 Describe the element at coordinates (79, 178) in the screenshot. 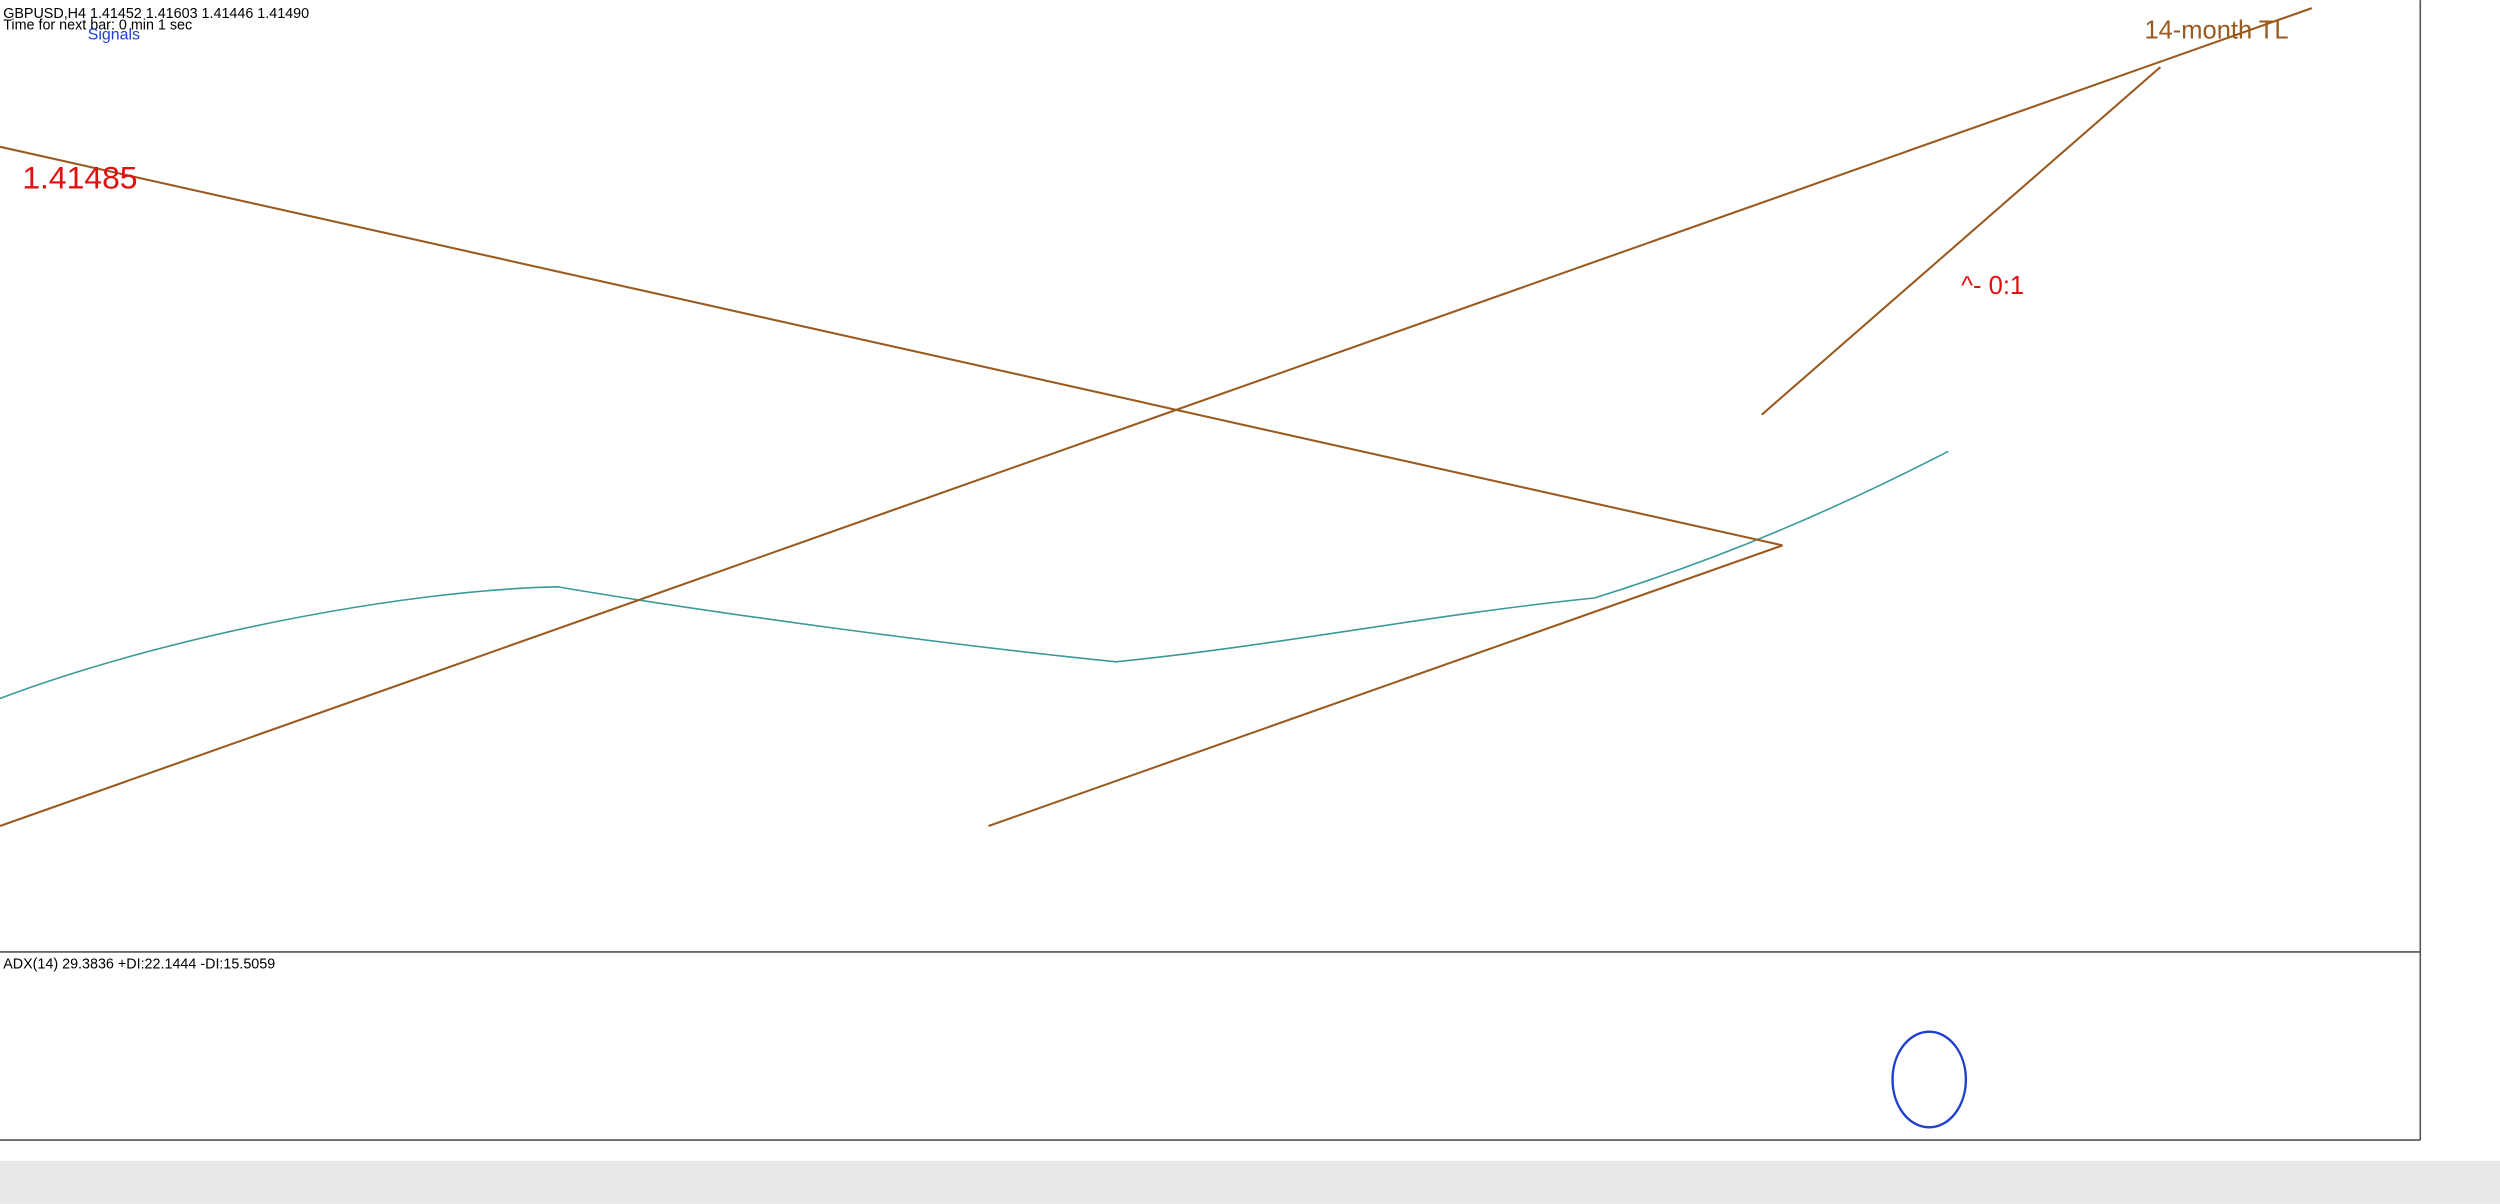

I see `price-display: 1.41485` at that location.